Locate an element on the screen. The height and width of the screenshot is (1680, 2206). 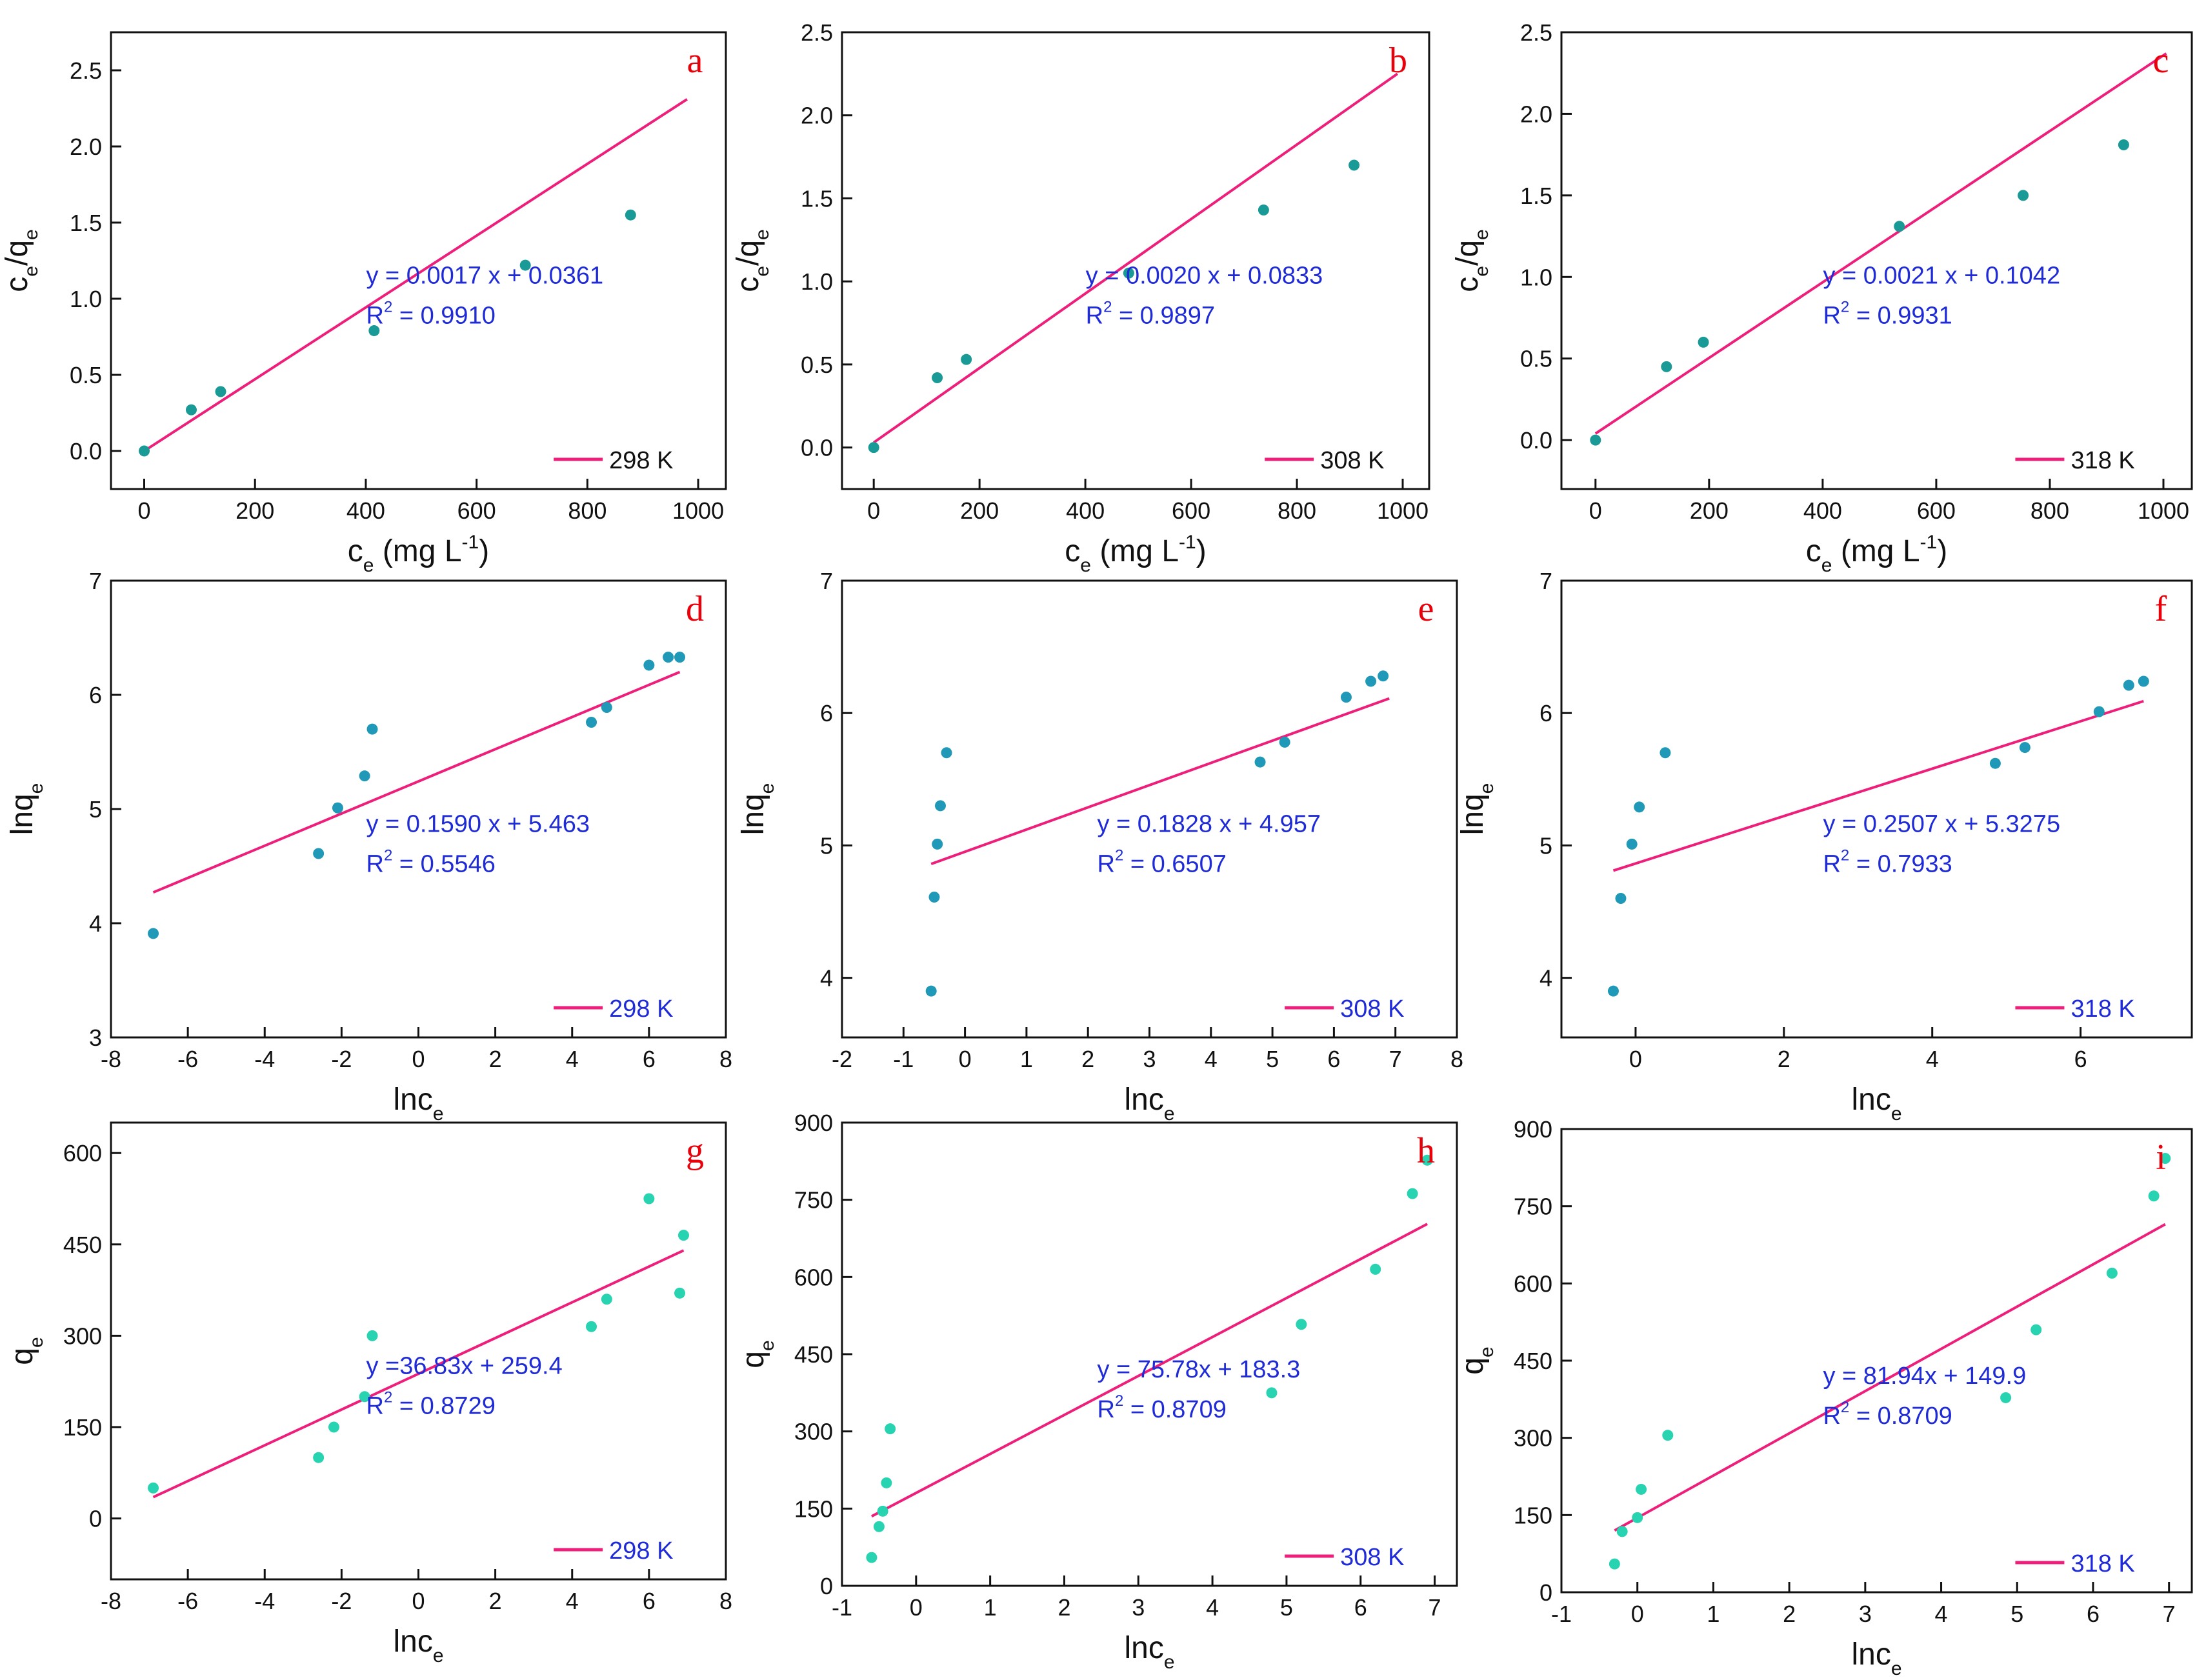
fit-equation: y = 0.2507 x + 5.3275 is located at coordinates (1941, 823).